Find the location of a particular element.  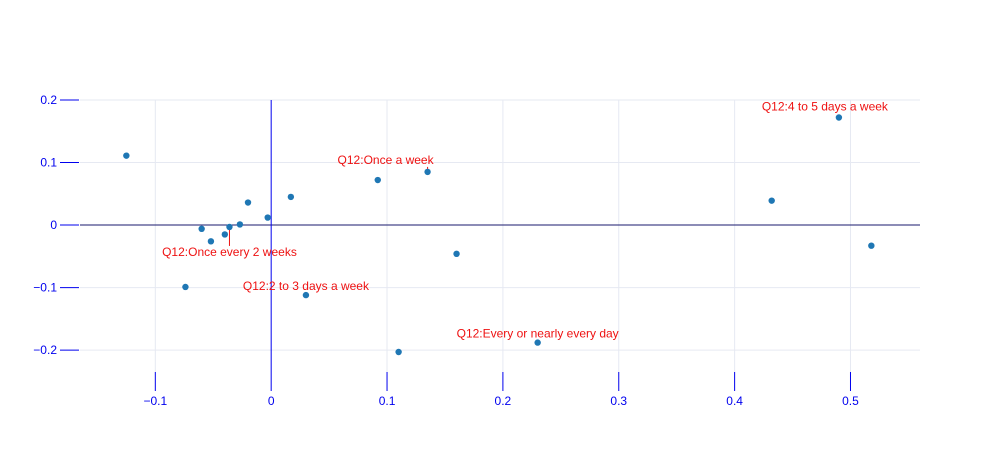

x-tick-label: 0 is located at coordinates (271, 401).